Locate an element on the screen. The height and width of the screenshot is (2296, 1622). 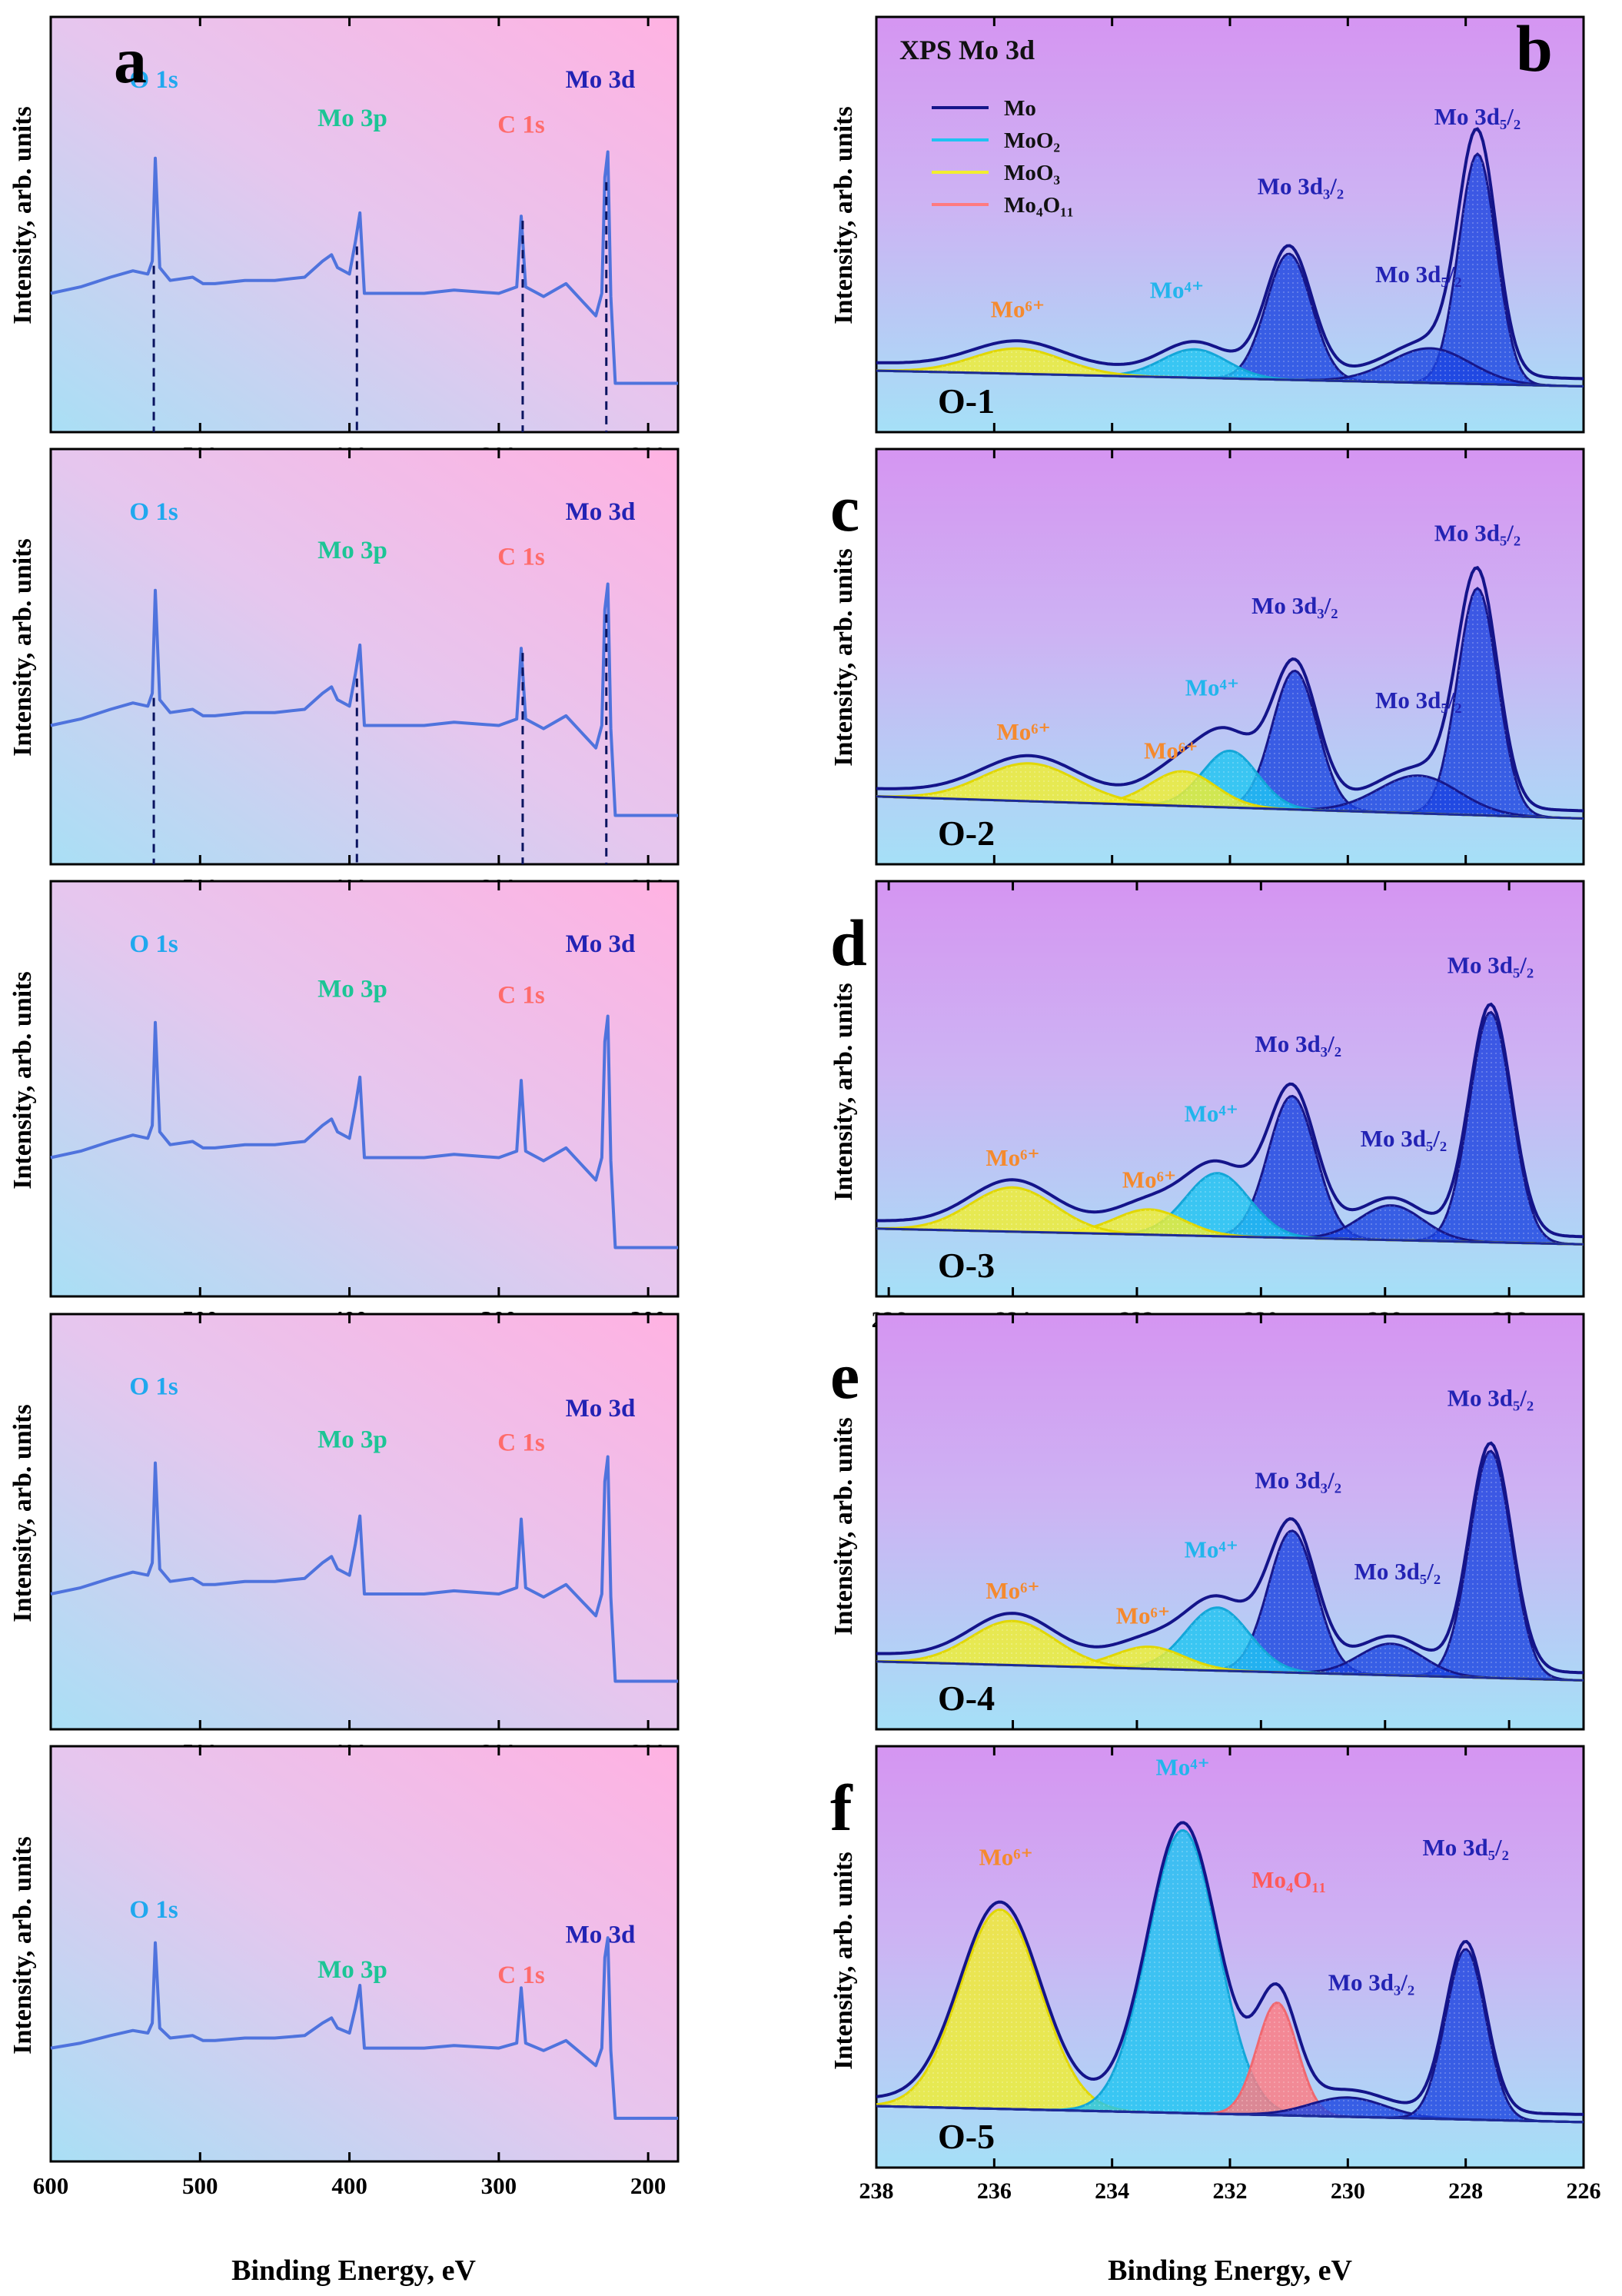
sample-label: O-3 is located at coordinates (966, 1265).